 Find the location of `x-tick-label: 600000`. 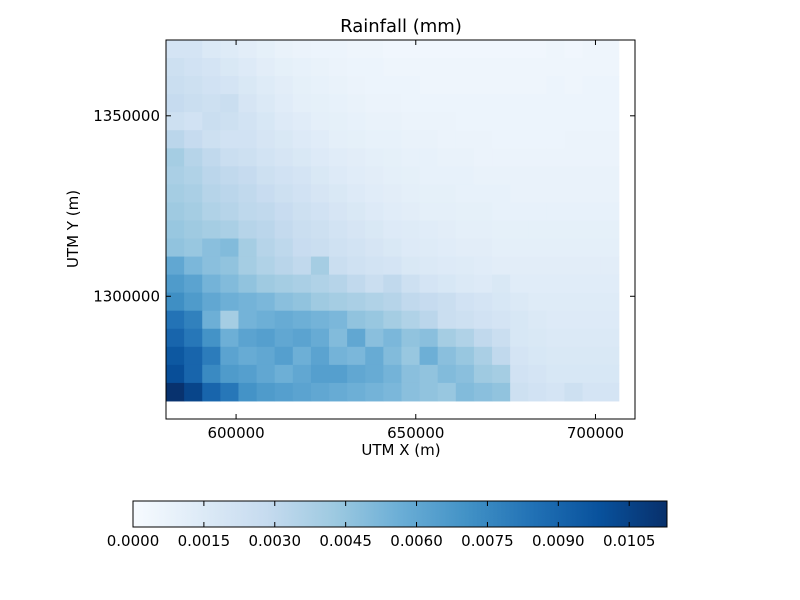

x-tick-label: 600000 is located at coordinates (235, 433).